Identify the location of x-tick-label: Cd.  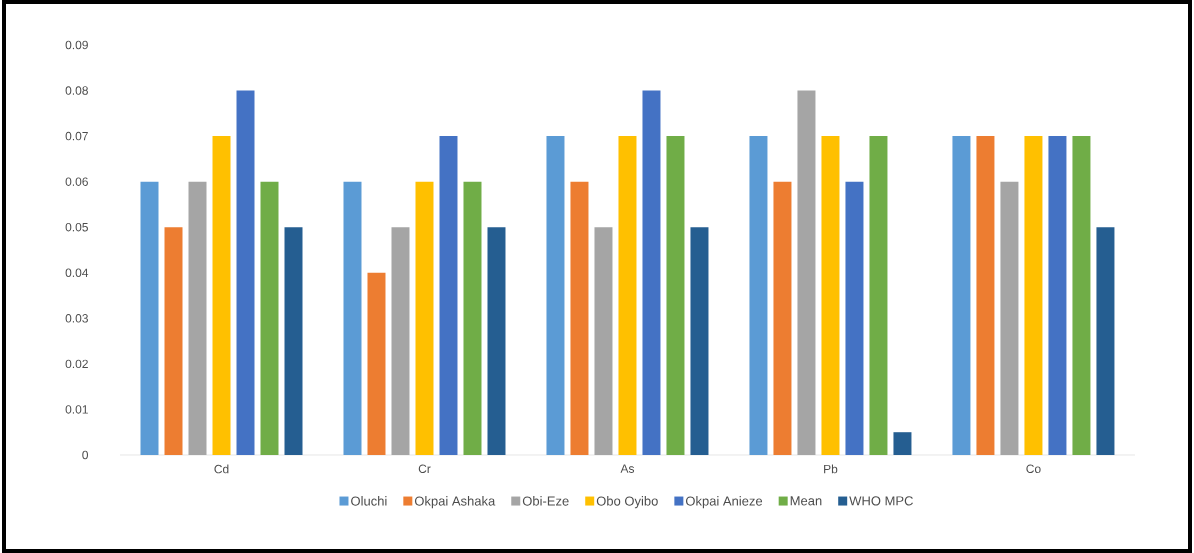
(221, 469).